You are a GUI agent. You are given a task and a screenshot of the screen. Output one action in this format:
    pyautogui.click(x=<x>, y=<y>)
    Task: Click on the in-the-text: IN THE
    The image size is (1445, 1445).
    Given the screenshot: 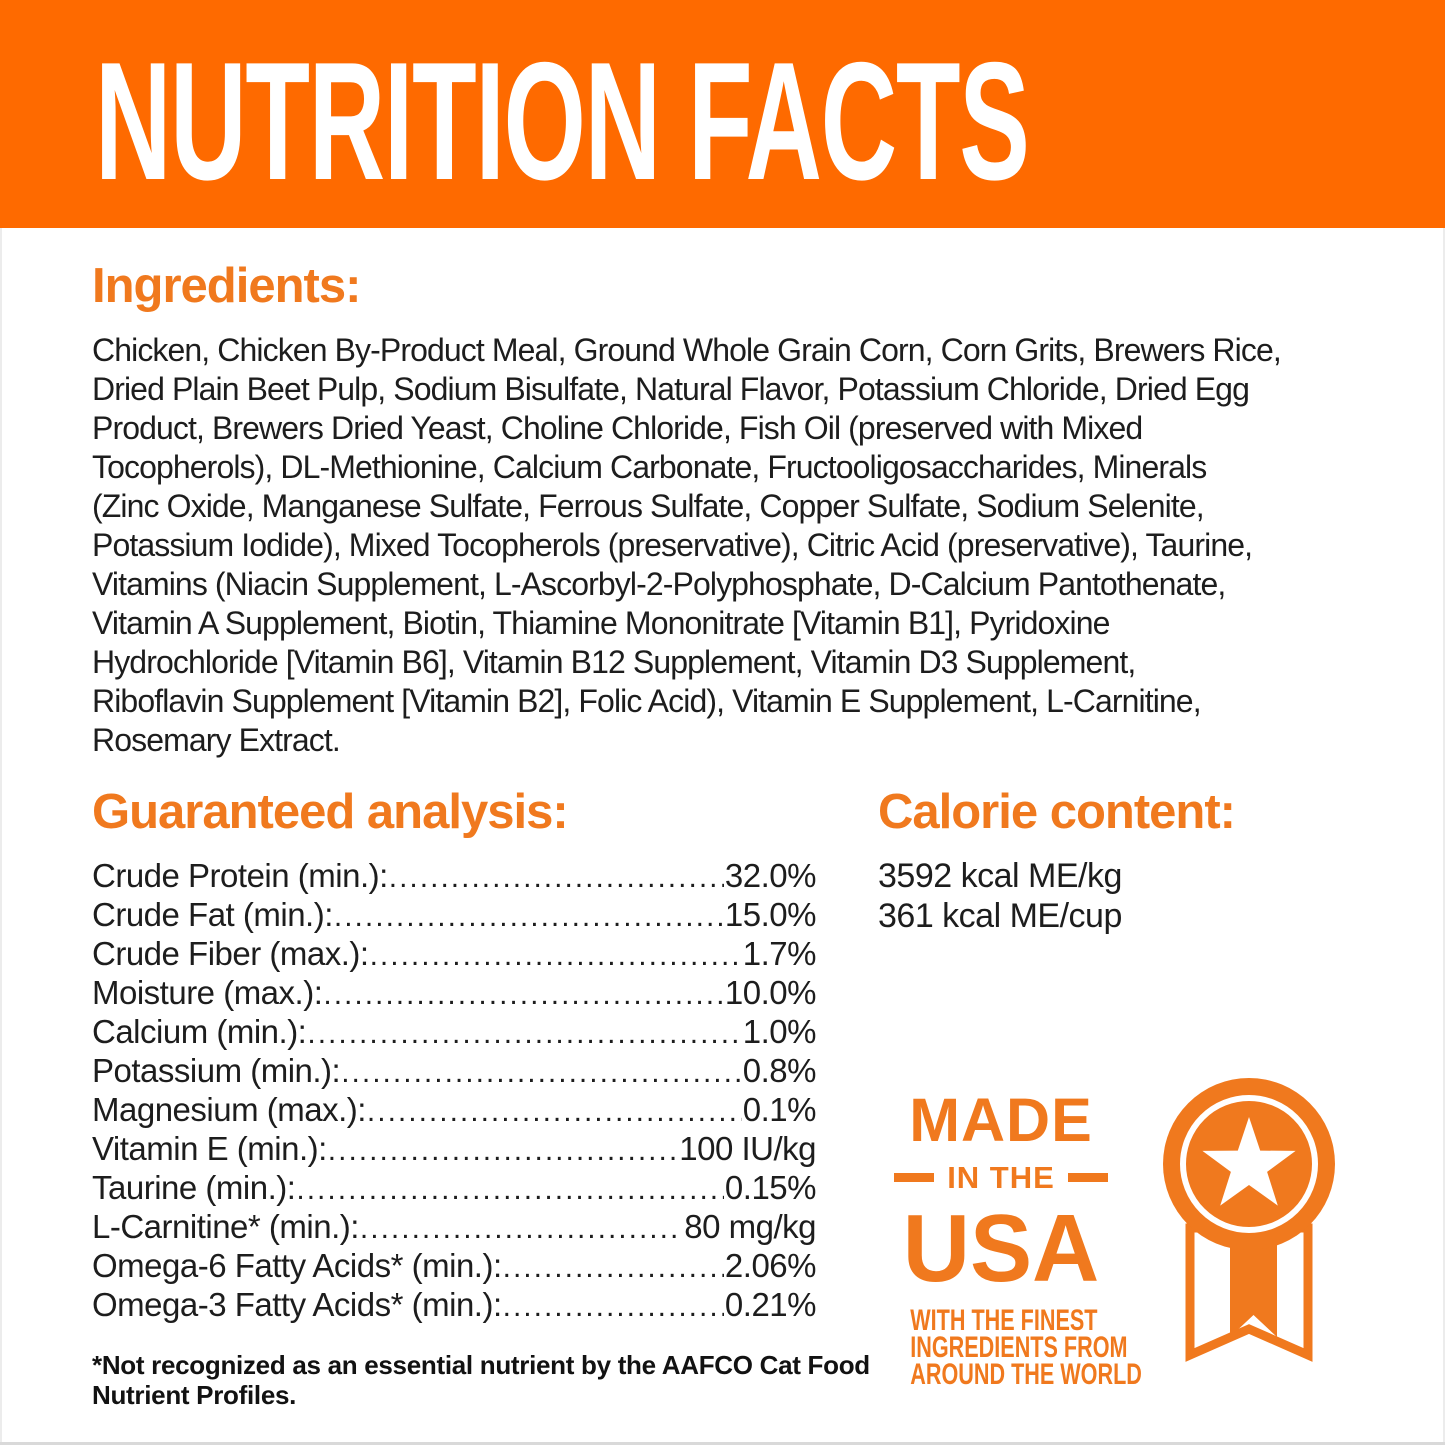 What is the action you would take?
    pyautogui.click(x=1001, y=1177)
    